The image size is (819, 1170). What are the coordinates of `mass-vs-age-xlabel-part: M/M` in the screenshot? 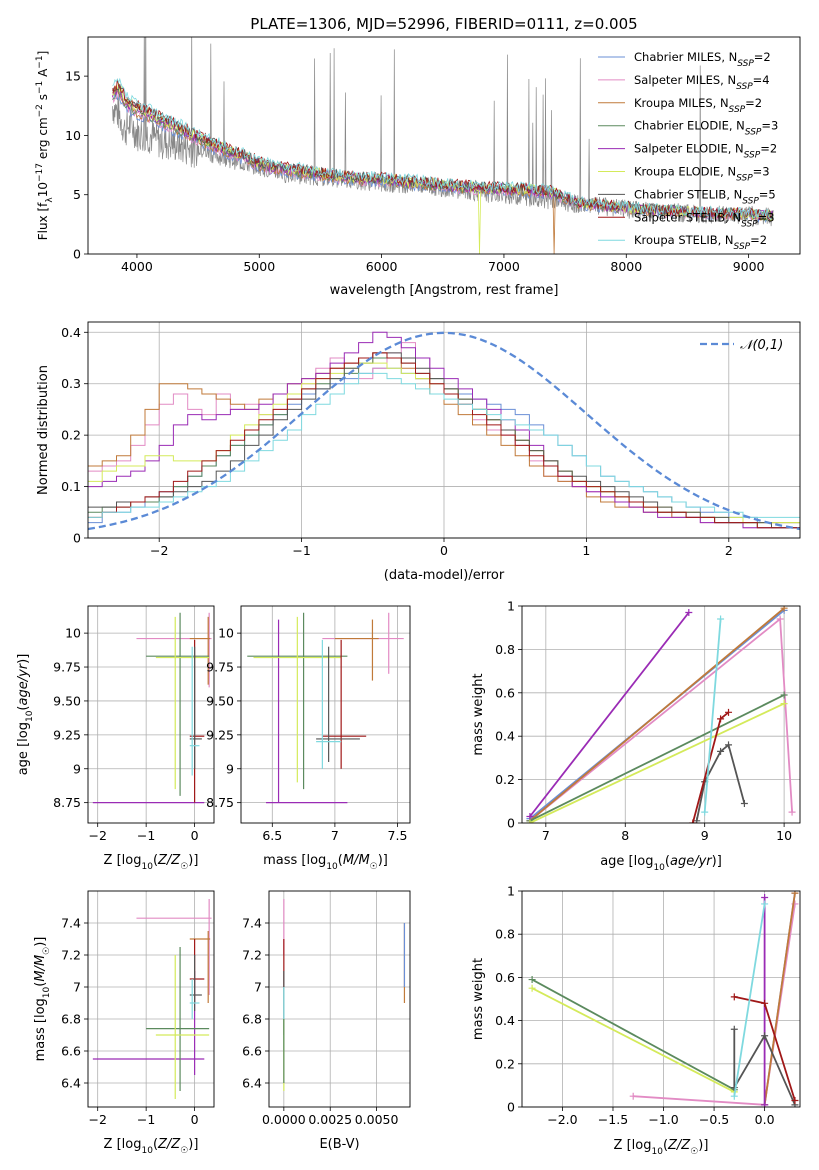 It's located at (356, 860).